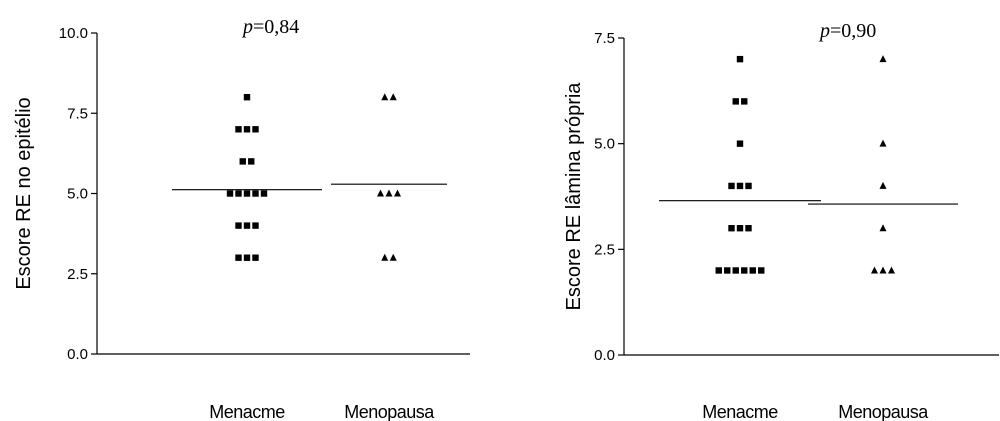  What do you see at coordinates (853, 31) in the screenshot?
I see `p-value-number: =0,90` at bounding box center [853, 31].